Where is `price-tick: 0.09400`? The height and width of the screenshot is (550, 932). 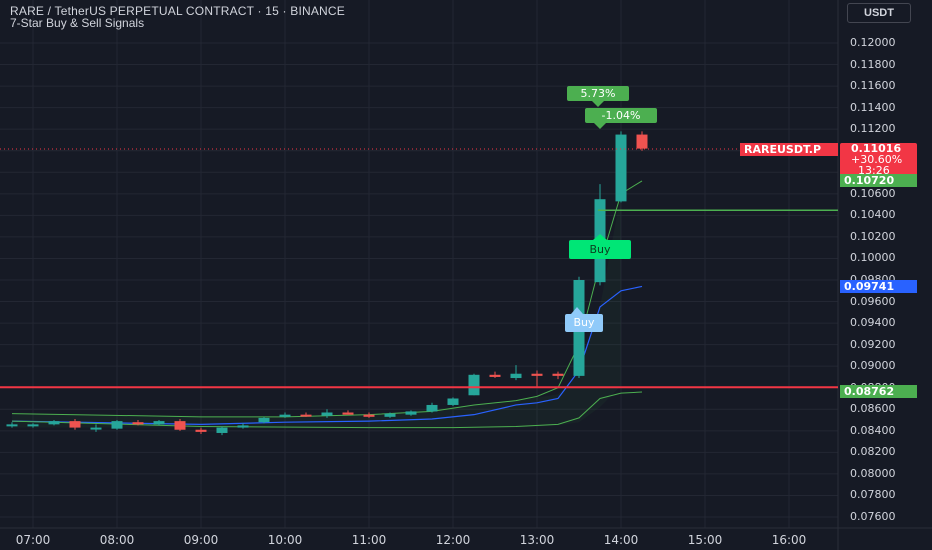 price-tick: 0.09400 is located at coordinates (873, 323).